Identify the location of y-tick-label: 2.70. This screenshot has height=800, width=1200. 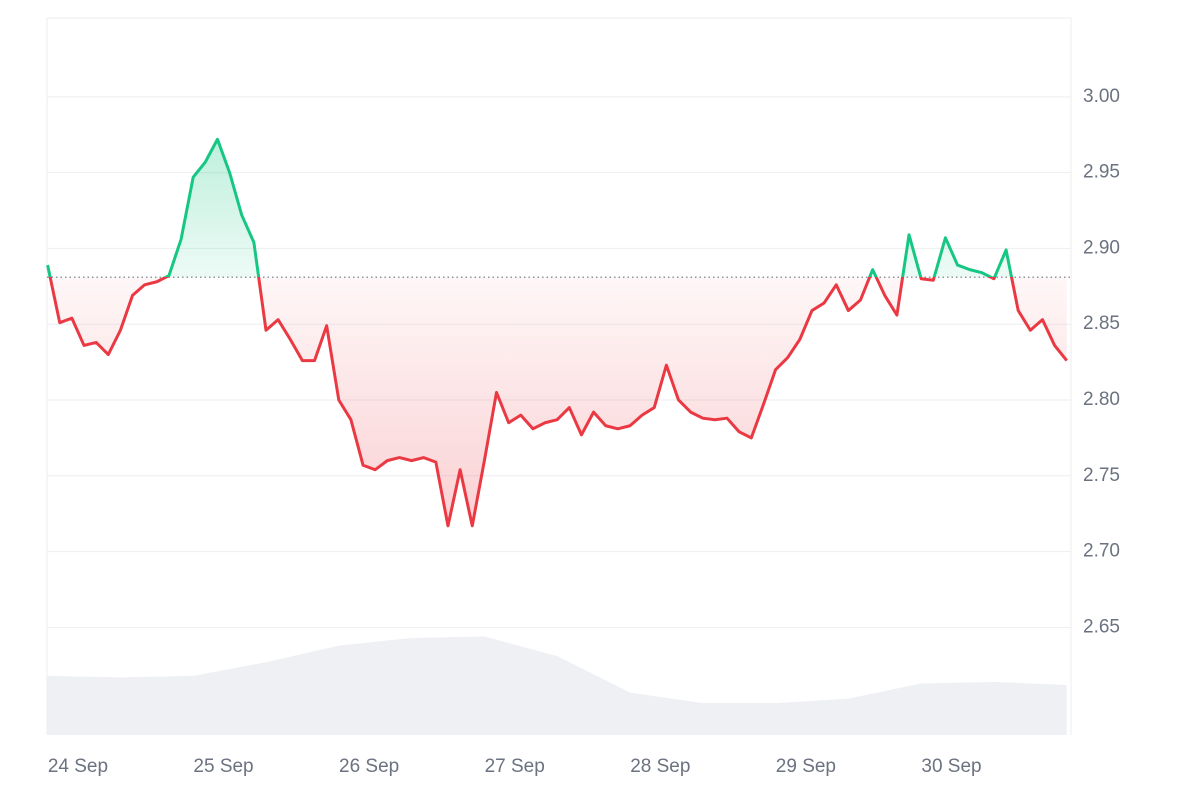
(1101, 551).